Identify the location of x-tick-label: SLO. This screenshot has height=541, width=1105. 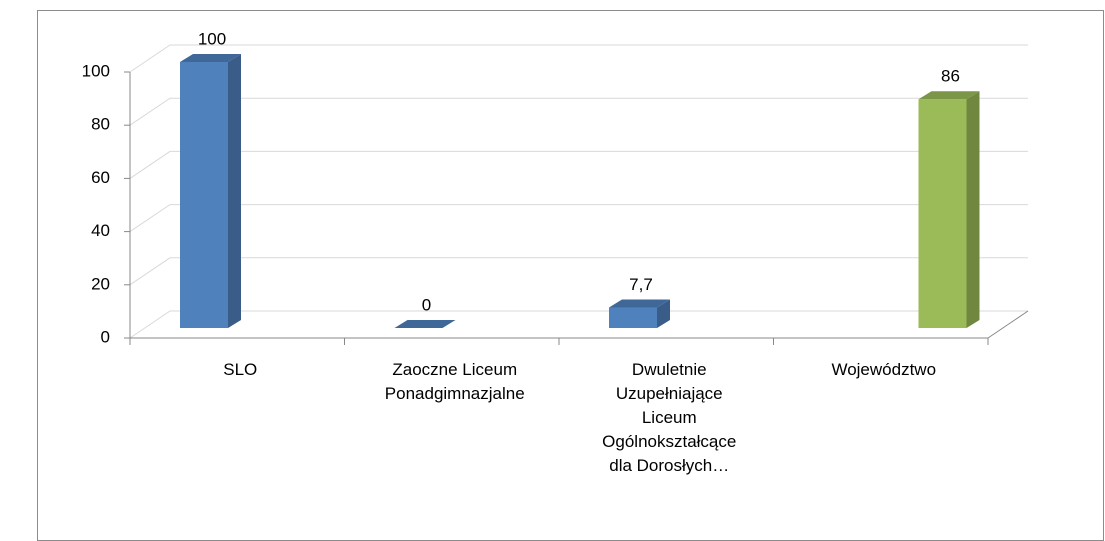
(240, 369).